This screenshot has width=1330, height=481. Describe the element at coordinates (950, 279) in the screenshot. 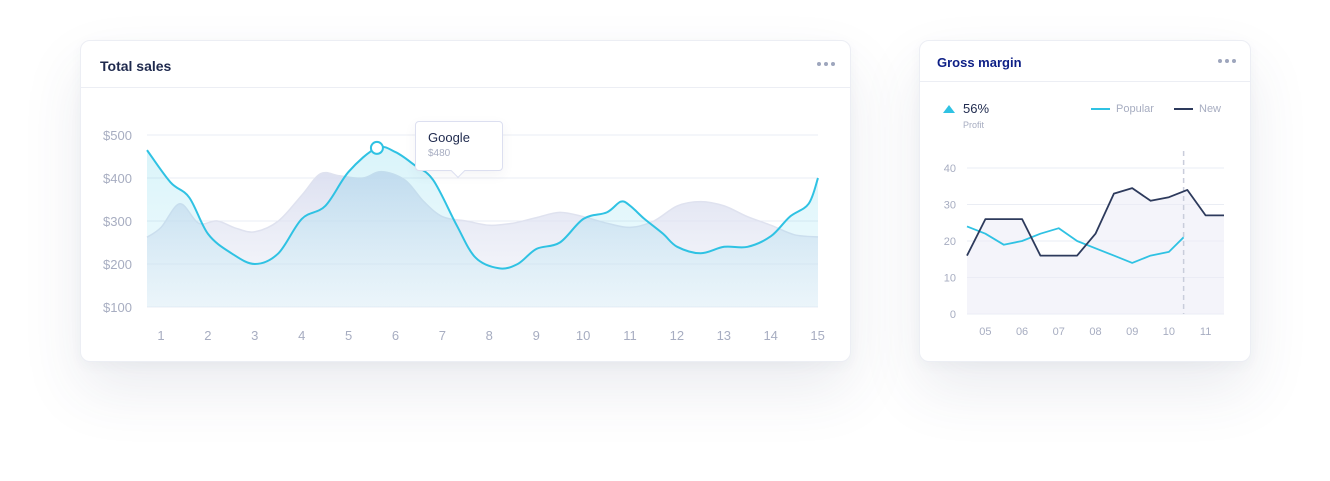

I see `y-tick-label: 10` at that location.